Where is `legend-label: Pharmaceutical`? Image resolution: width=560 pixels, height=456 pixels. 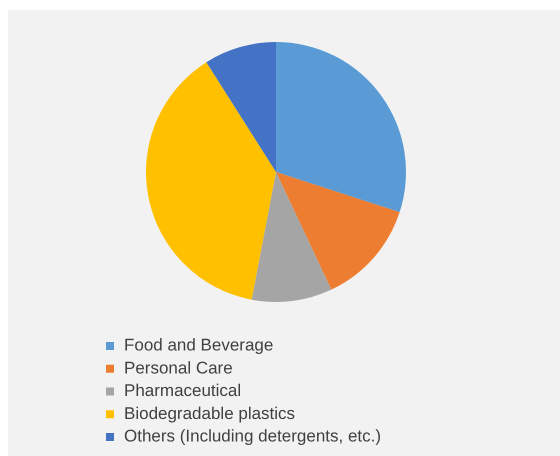 legend-label: Pharmaceutical is located at coordinates (183, 390).